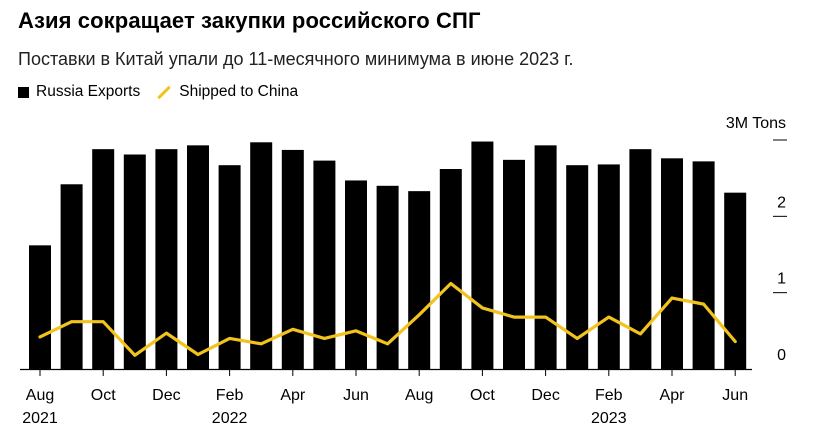 This screenshot has height=435, width=815. I want to click on legend-label-shipped-to-china: Shipped to China, so click(239, 91).